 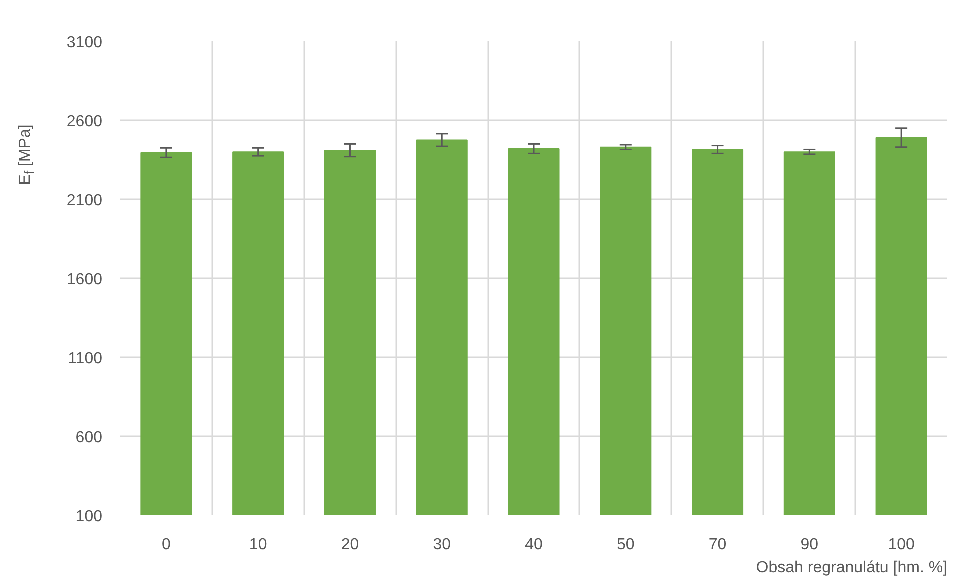 I want to click on x-tick-label: 40, so click(x=534, y=545).